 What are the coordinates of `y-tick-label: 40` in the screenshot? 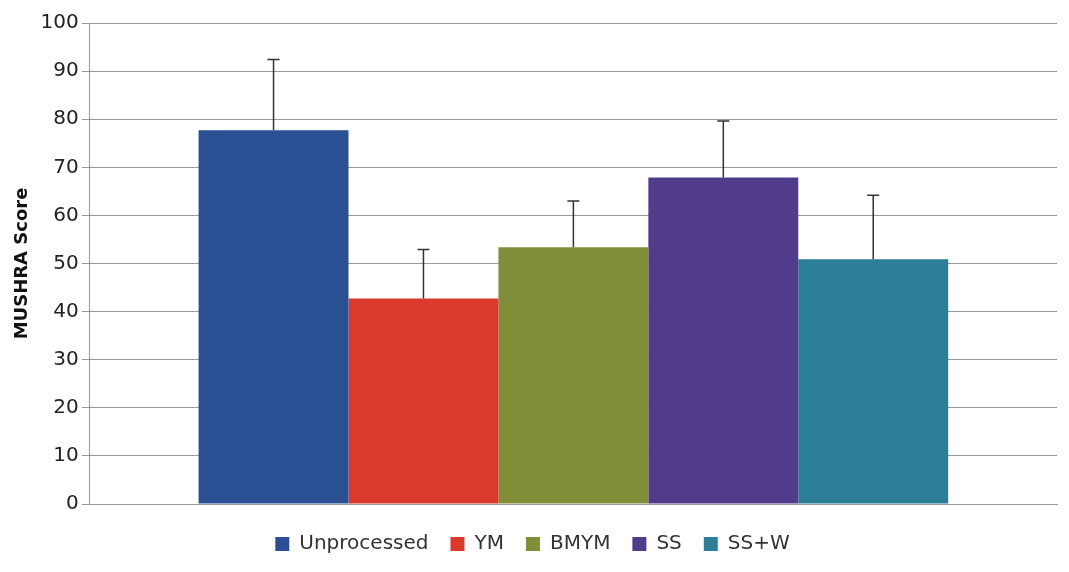 It's located at (66, 309).